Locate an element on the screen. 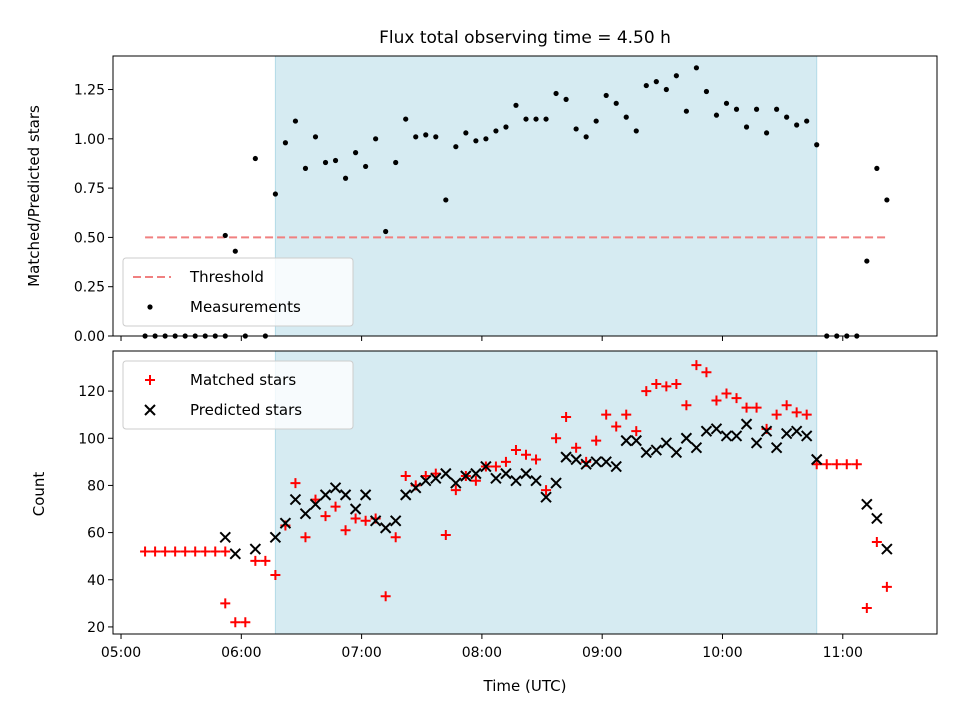 The width and height of the screenshot is (960, 720). legend-label: Matched stars is located at coordinates (243, 380).